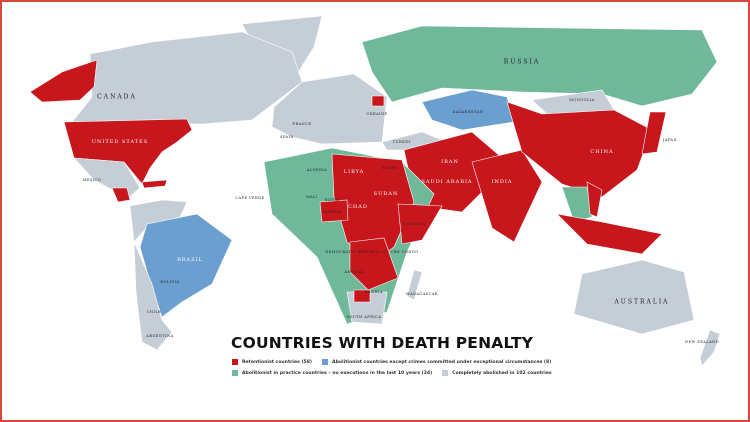 This screenshot has width=750, height=422. Describe the element at coordinates (450, 162) in the screenshot. I see `country-label: IRAN` at that location.